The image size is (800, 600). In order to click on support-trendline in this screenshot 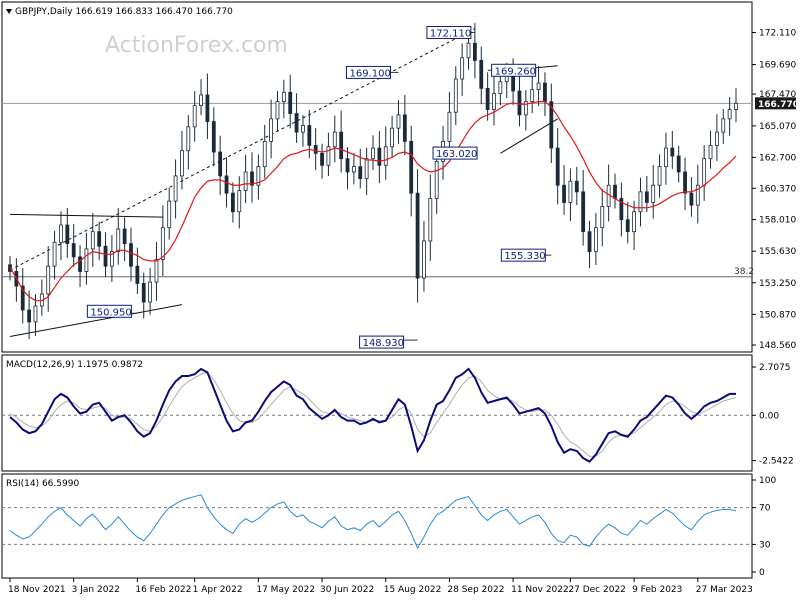, I will do `click(529, 136)`.